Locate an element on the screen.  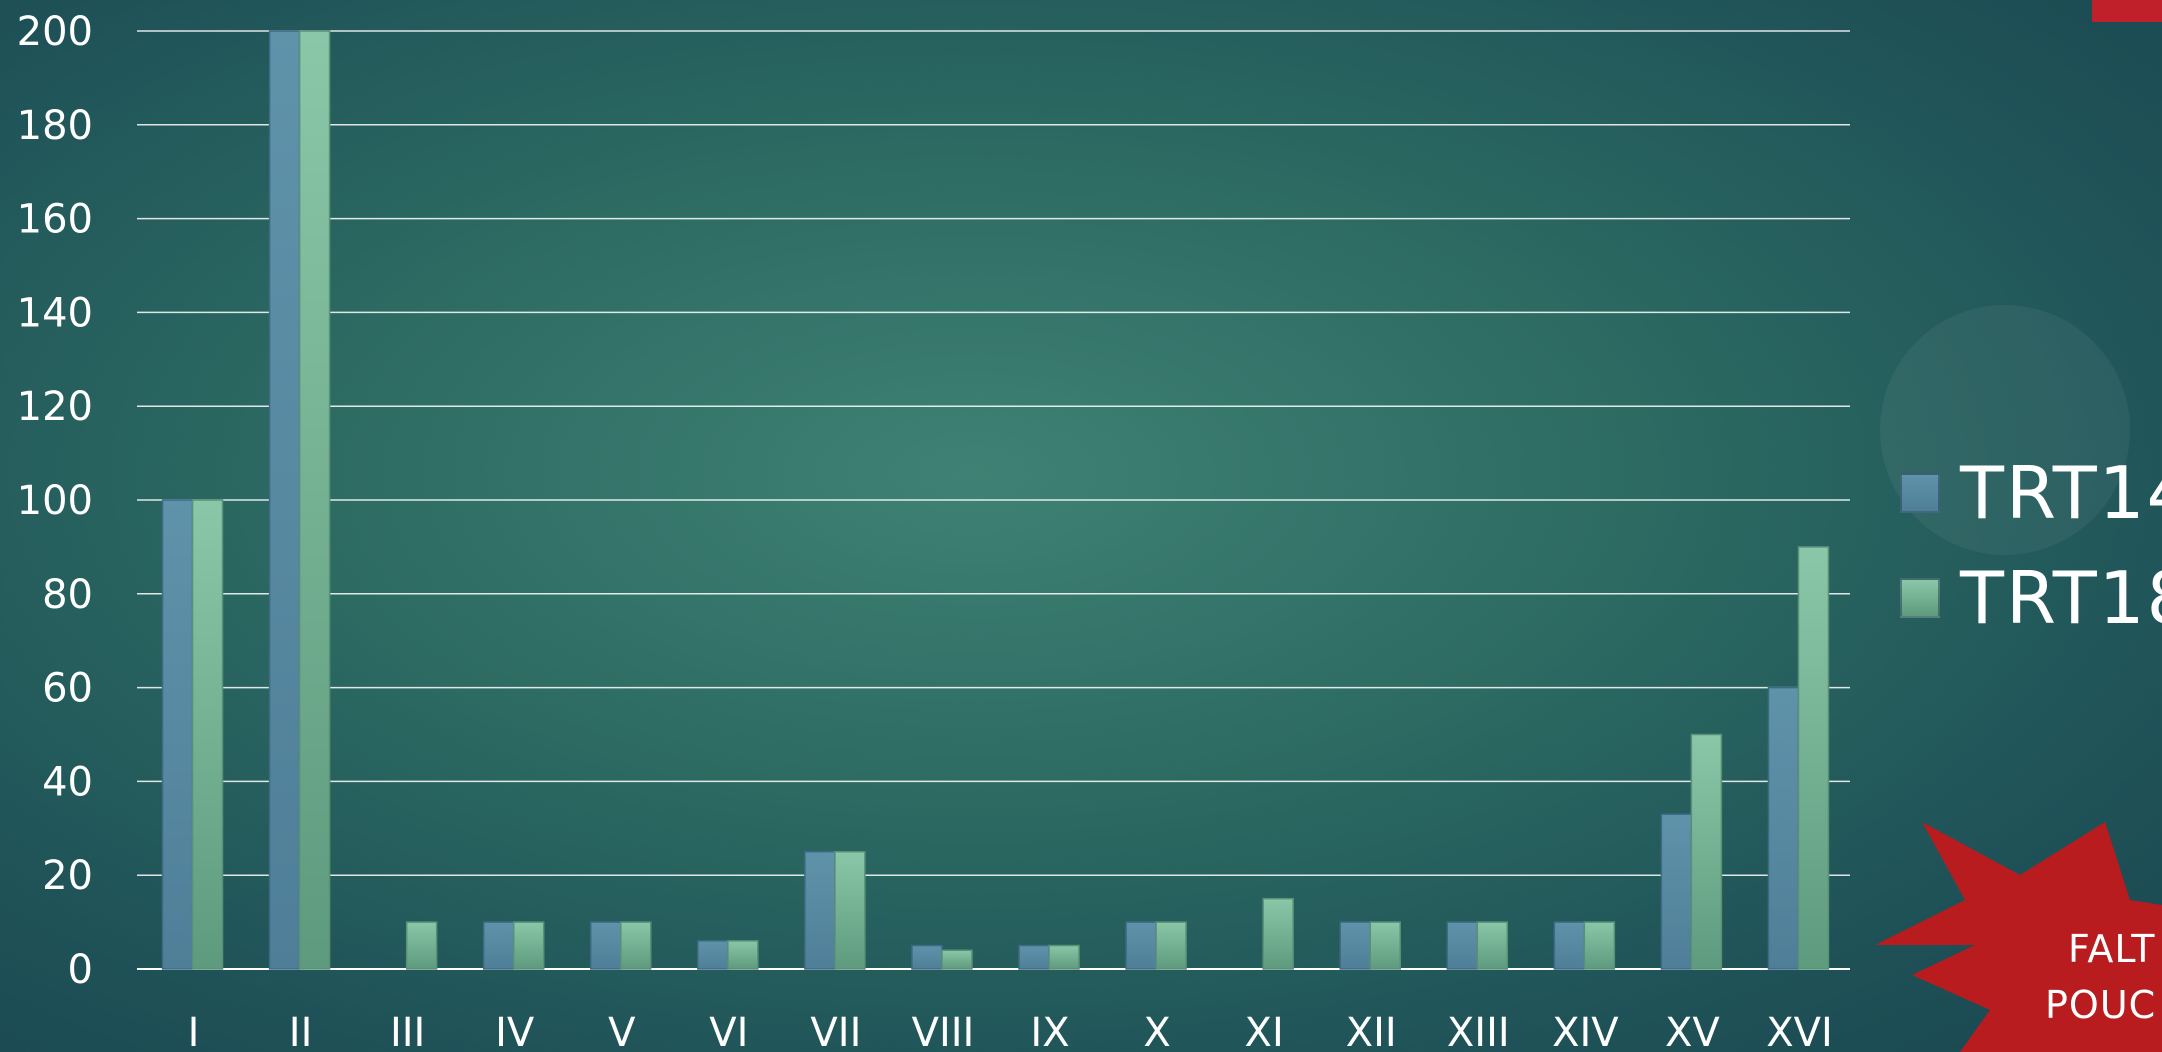
bar-trt18-xiv is located at coordinates (1599, 945).